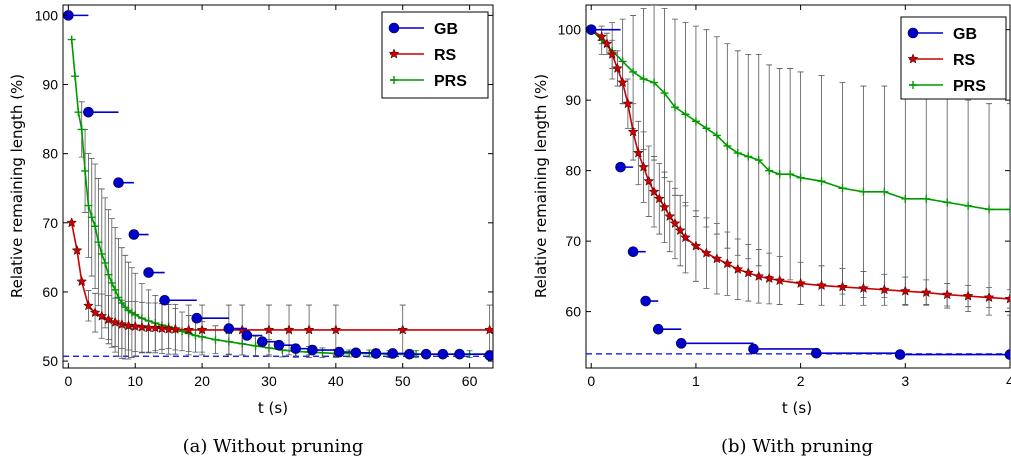  I want to click on error-bar, so click(1008, 209).